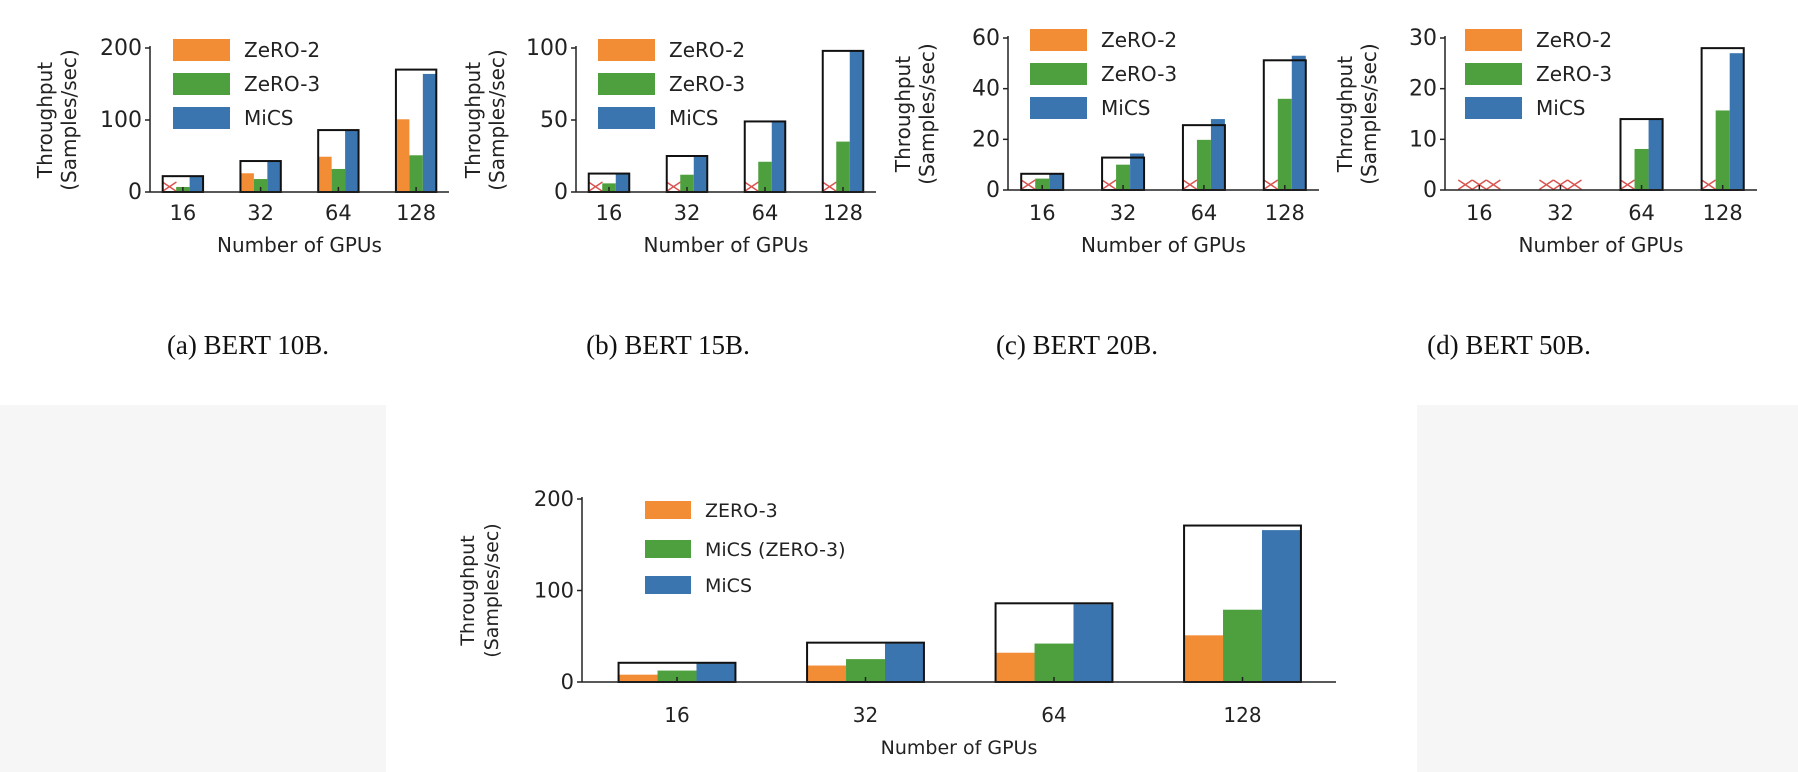 Image resolution: width=1798 pixels, height=772 pixels. I want to click on legend-label: ZERO-3, so click(741, 511).